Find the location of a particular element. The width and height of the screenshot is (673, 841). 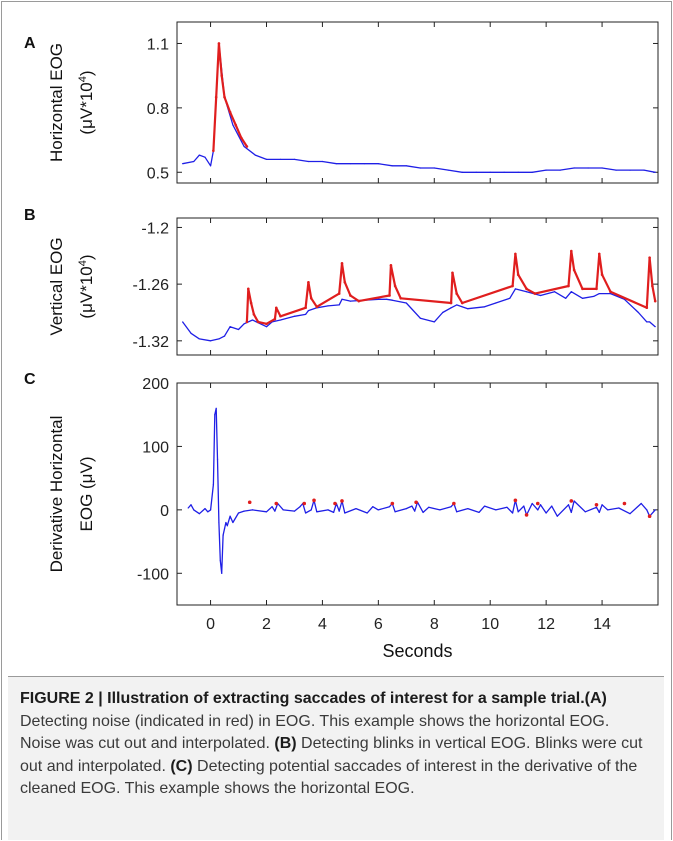

plot-frame is located at coordinates (417, 102).